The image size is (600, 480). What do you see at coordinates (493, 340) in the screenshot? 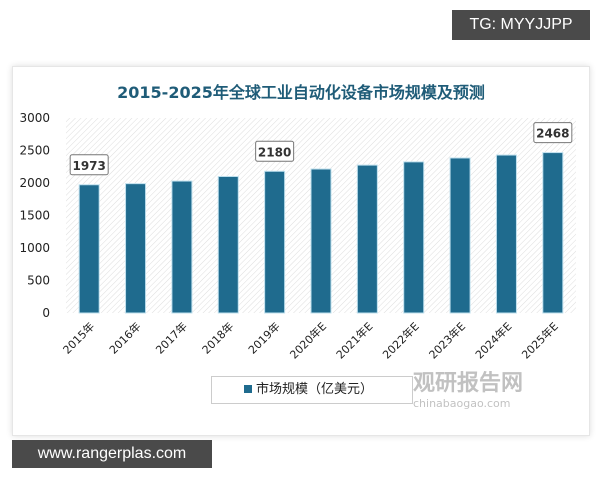
I see `x-tick-label: 2024年E` at bounding box center [493, 340].